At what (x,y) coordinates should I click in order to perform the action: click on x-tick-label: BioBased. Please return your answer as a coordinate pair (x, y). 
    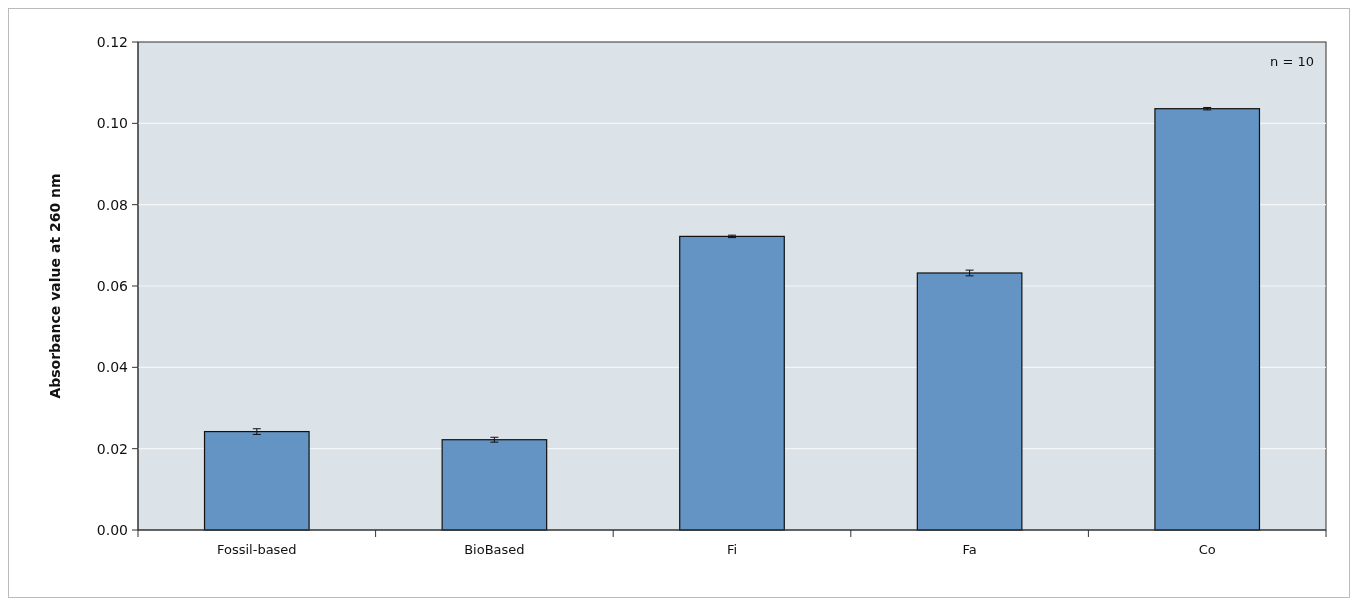
    Looking at the image, I should click on (494, 549).